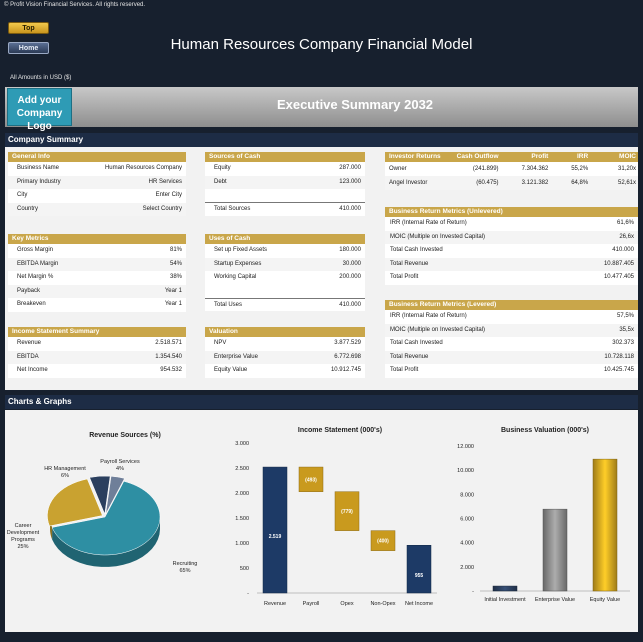 This screenshot has height=642, width=643. I want to click on unlevered-row: Total Profit 10.477.405, so click(511, 278).